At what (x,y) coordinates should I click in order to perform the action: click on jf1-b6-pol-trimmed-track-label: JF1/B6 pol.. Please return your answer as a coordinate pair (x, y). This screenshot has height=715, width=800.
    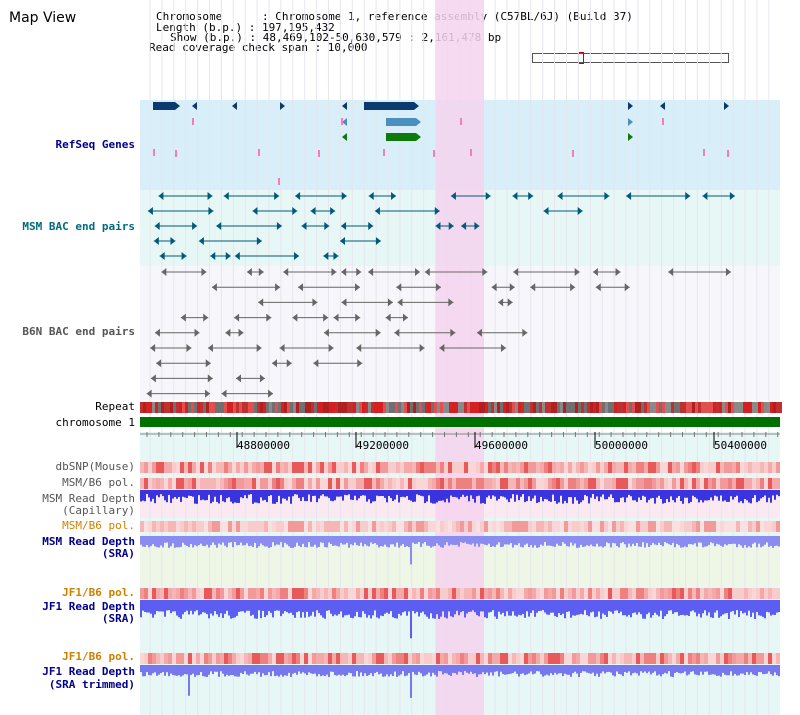
    Looking at the image, I should click on (98, 656).